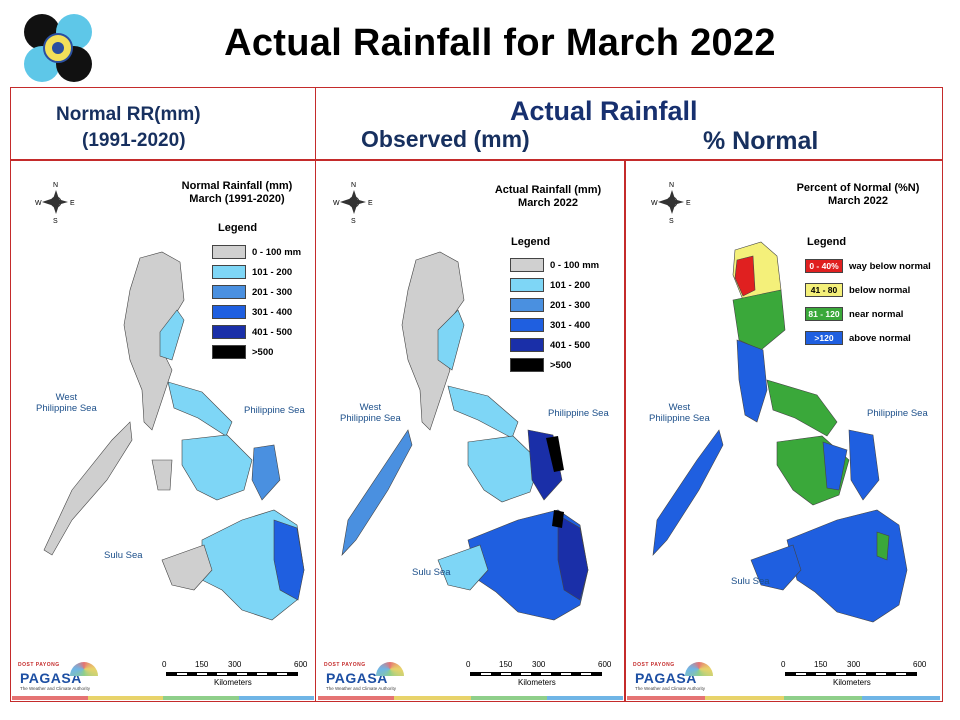 This screenshot has width=960, height=720. I want to click on legend-item: 0 - 100 mm, so click(256, 252).